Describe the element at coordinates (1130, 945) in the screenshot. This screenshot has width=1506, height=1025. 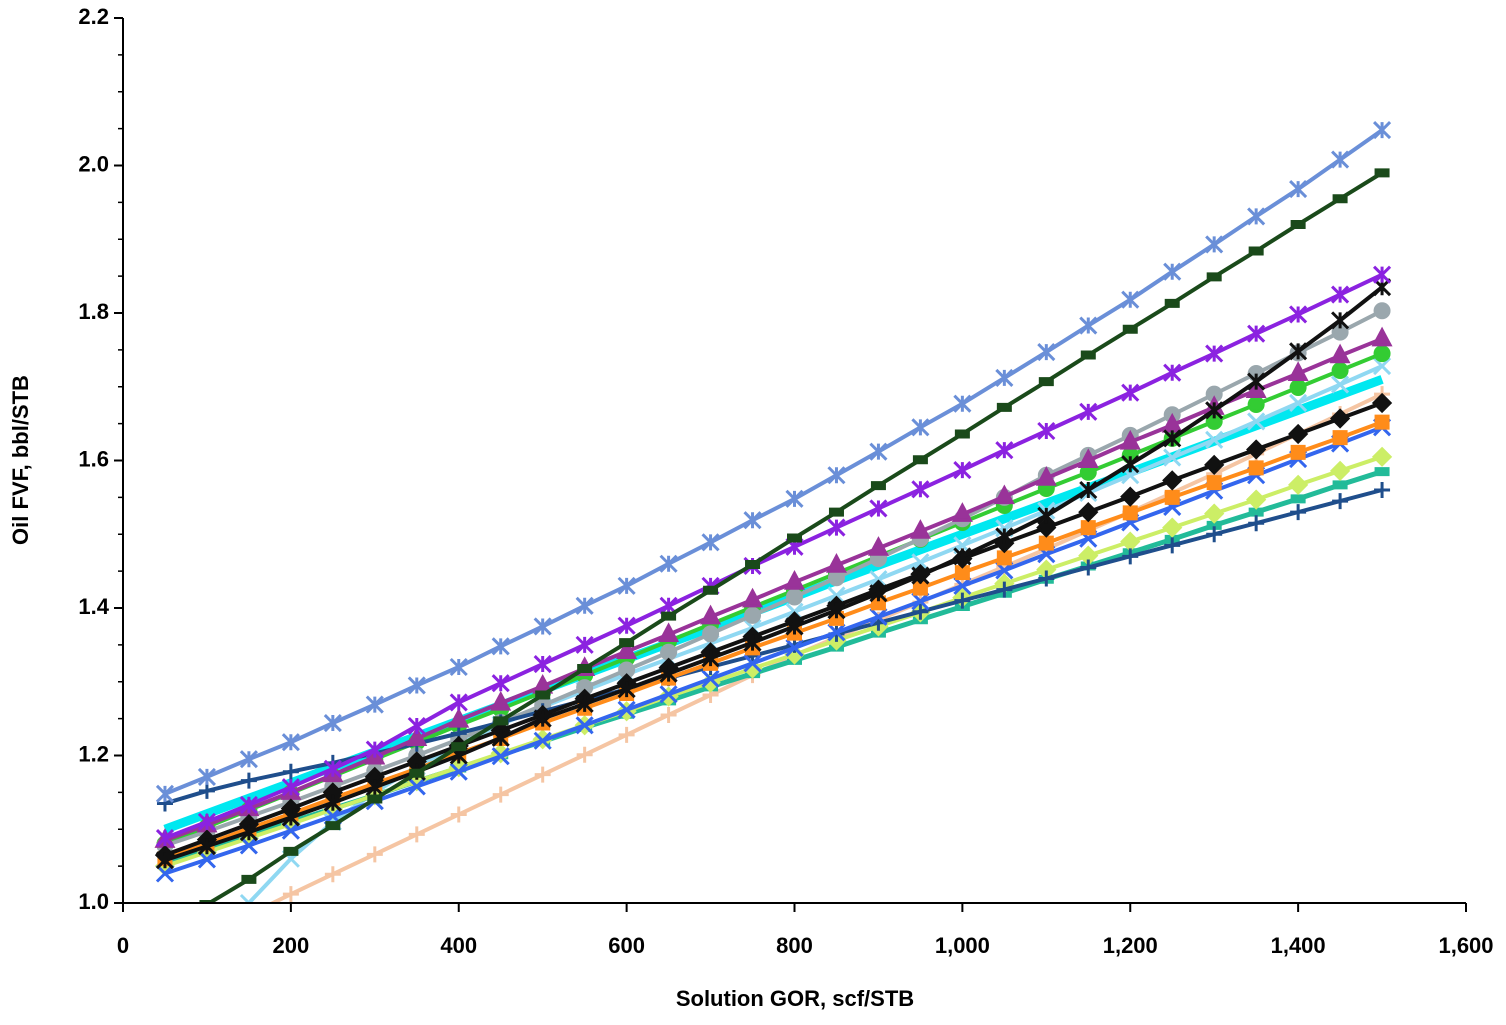
I see `x-tick-label: 1,200` at that location.